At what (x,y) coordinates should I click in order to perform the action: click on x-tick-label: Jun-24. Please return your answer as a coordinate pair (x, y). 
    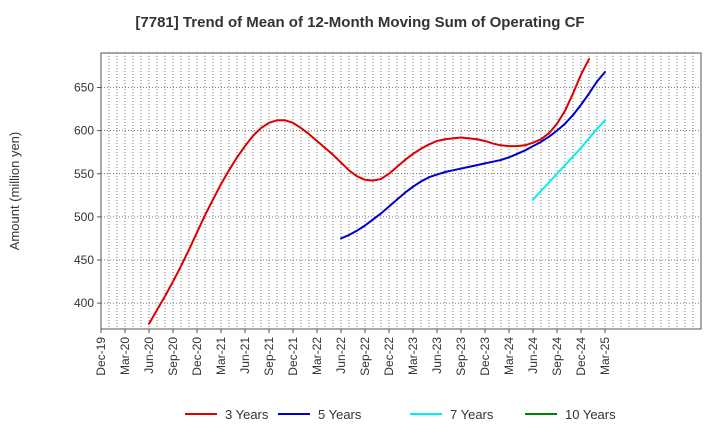
    Looking at the image, I should click on (533, 355).